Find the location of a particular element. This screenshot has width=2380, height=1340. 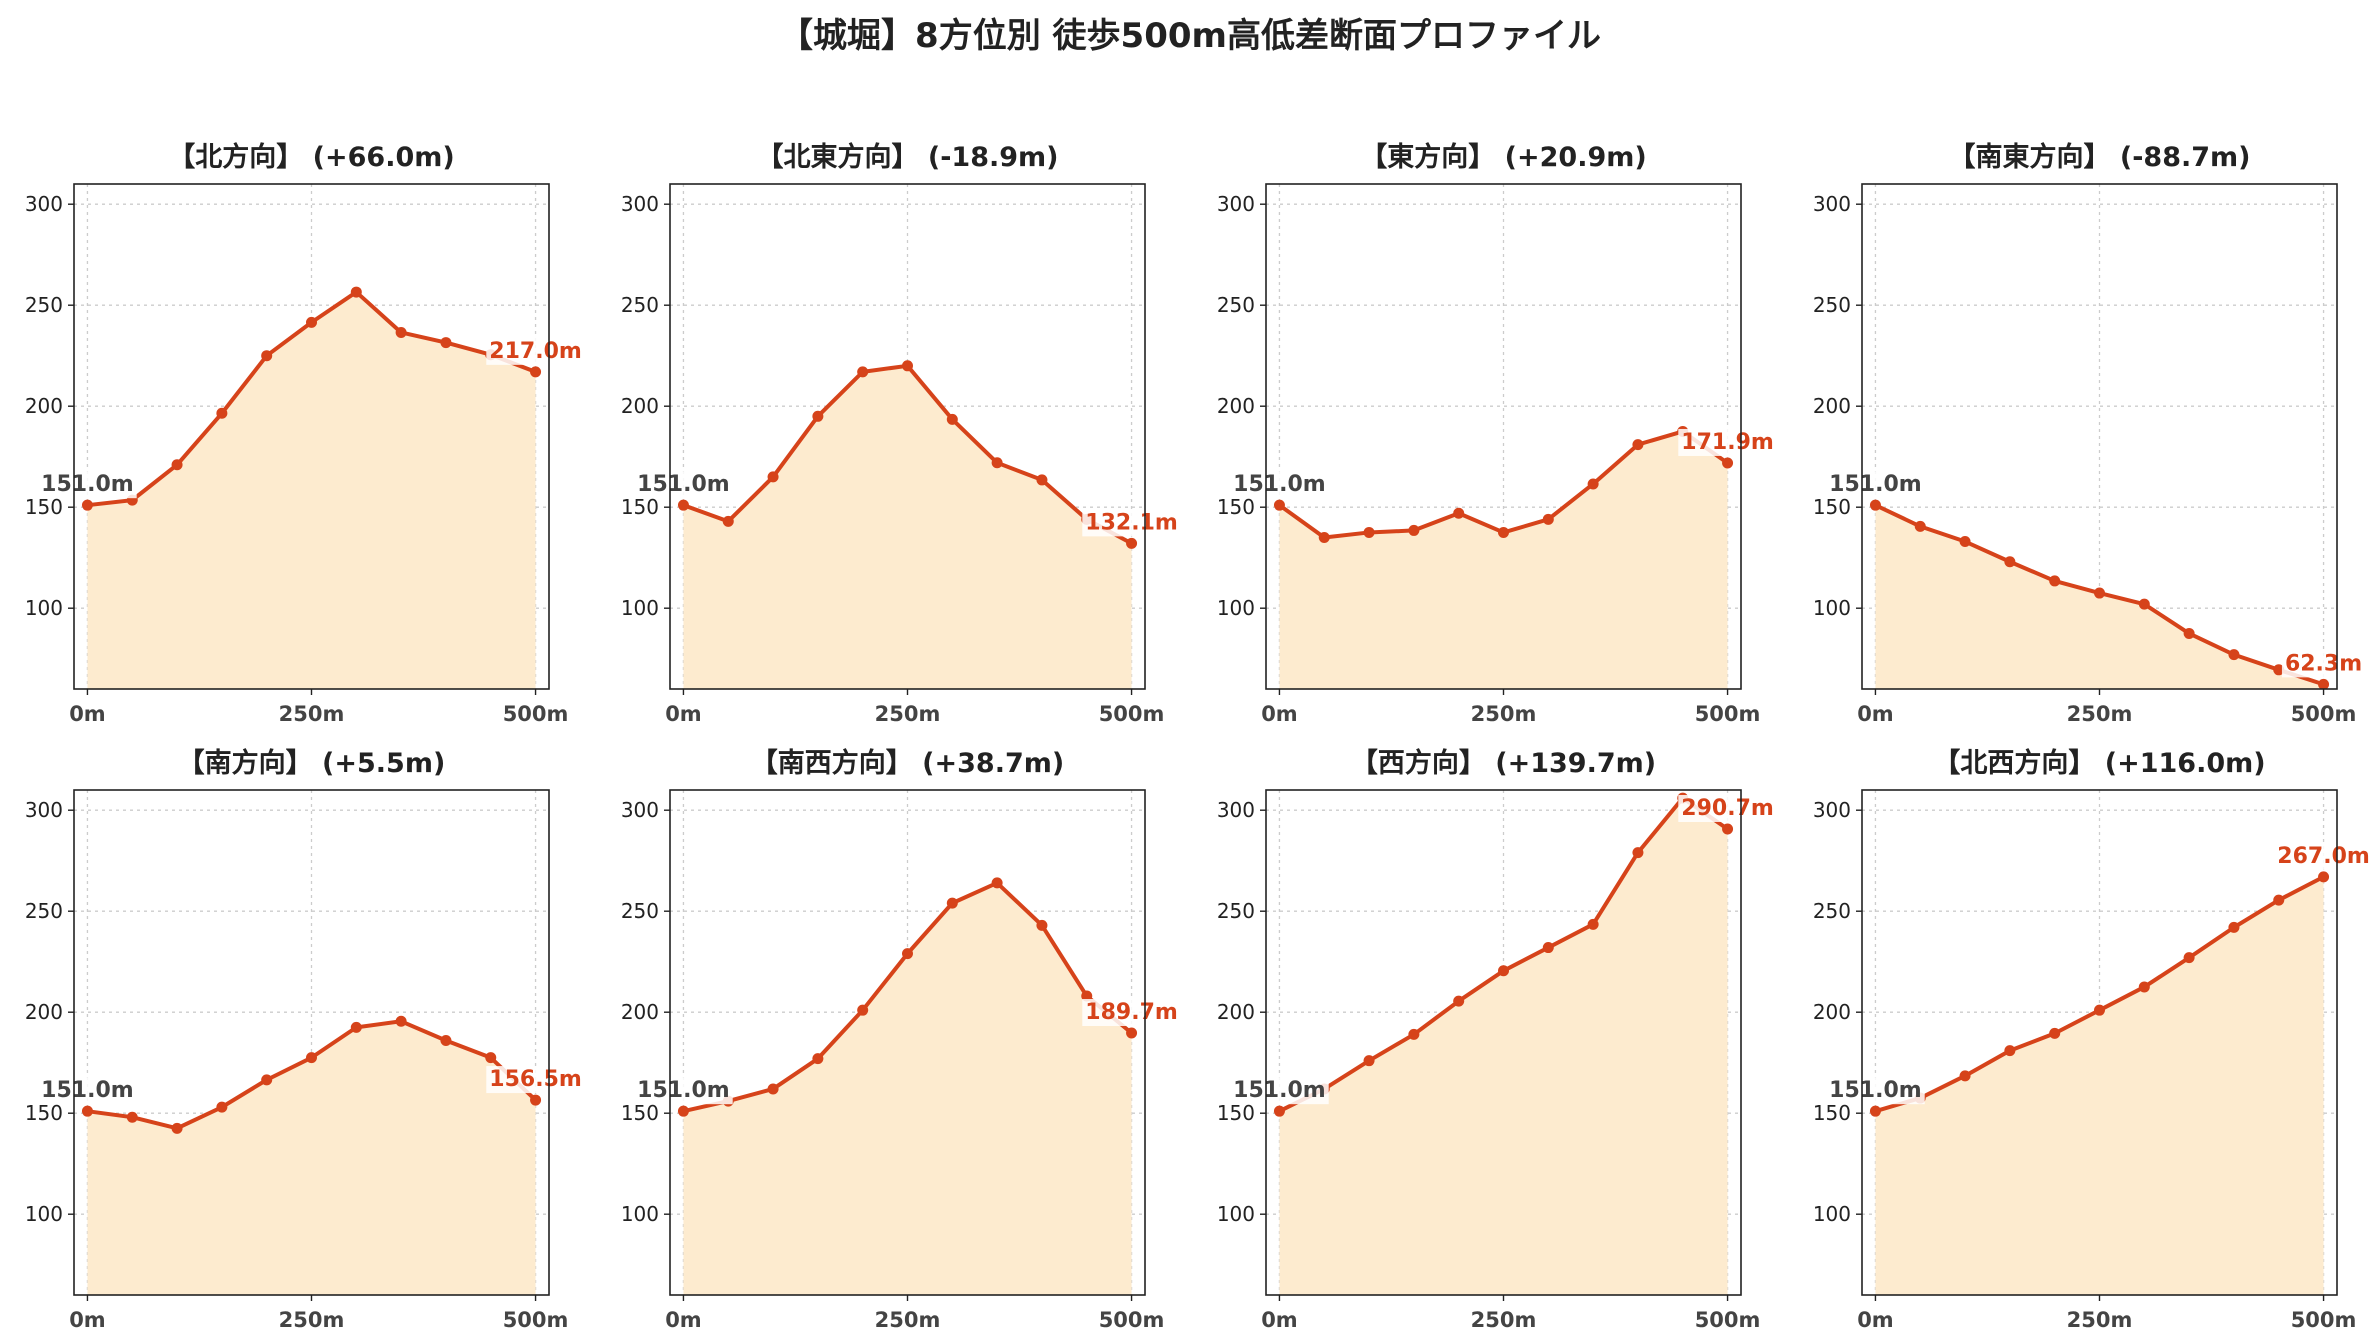

panel-title: 【南方向】 (+5.5m) is located at coordinates (312, 763).